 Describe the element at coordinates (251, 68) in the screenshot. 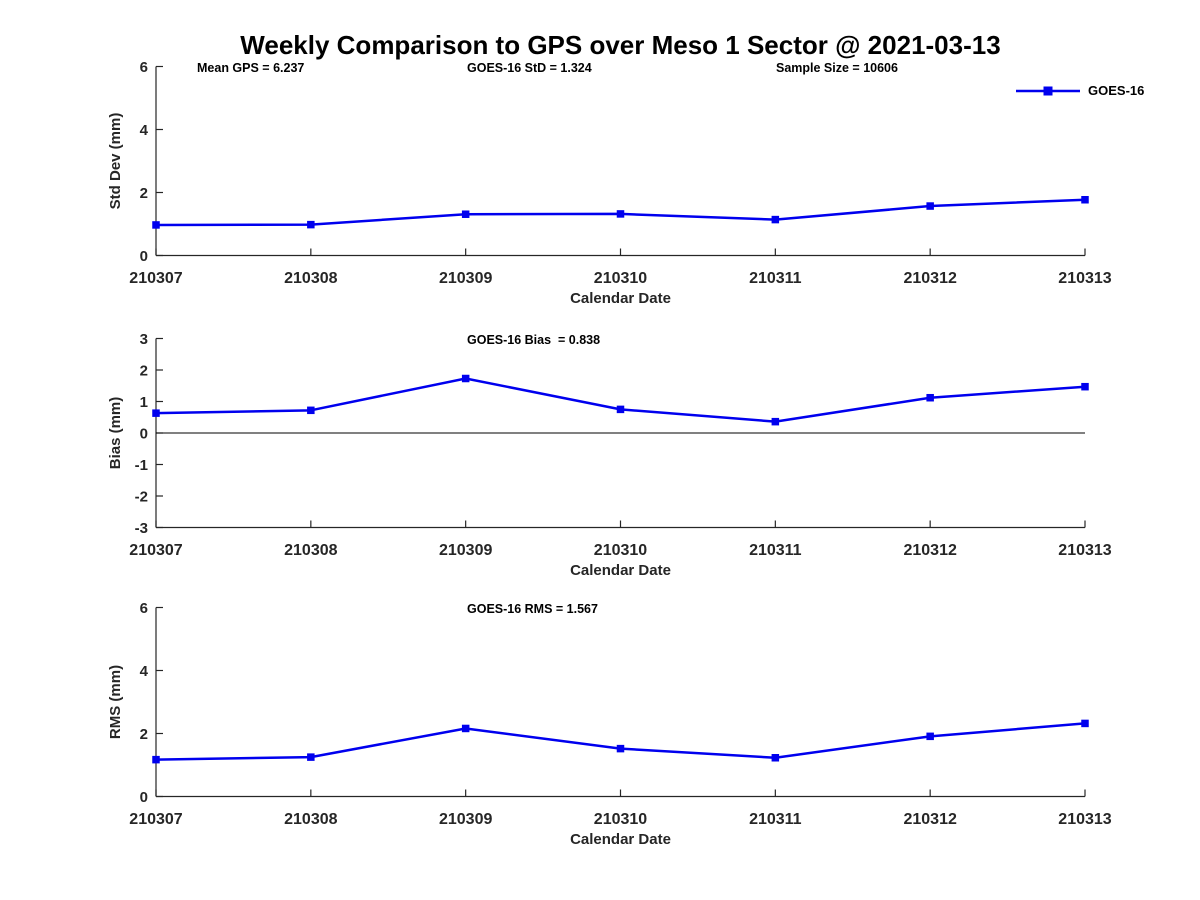

I see `stat-mean-gps: Mean GPS = 6.237` at that location.